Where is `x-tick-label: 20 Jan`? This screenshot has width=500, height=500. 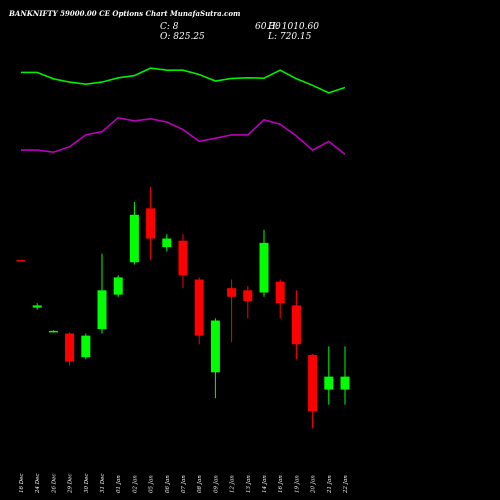
x-tick-label: 20 Jan is located at coordinates (314, 484).